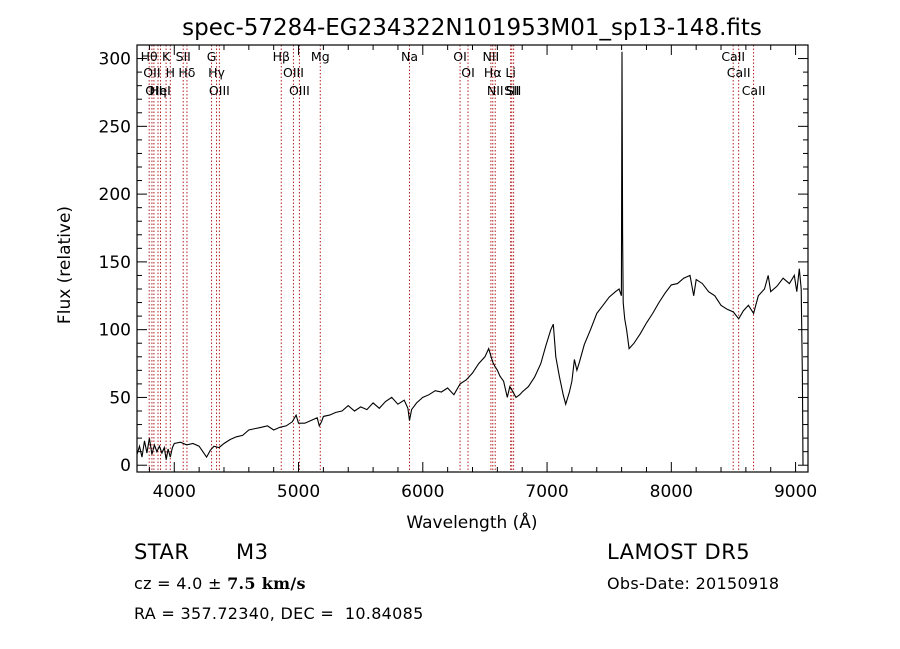 This screenshot has width=900, height=649. What do you see at coordinates (162, 552) in the screenshot?
I see `object-class: STAR` at bounding box center [162, 552].